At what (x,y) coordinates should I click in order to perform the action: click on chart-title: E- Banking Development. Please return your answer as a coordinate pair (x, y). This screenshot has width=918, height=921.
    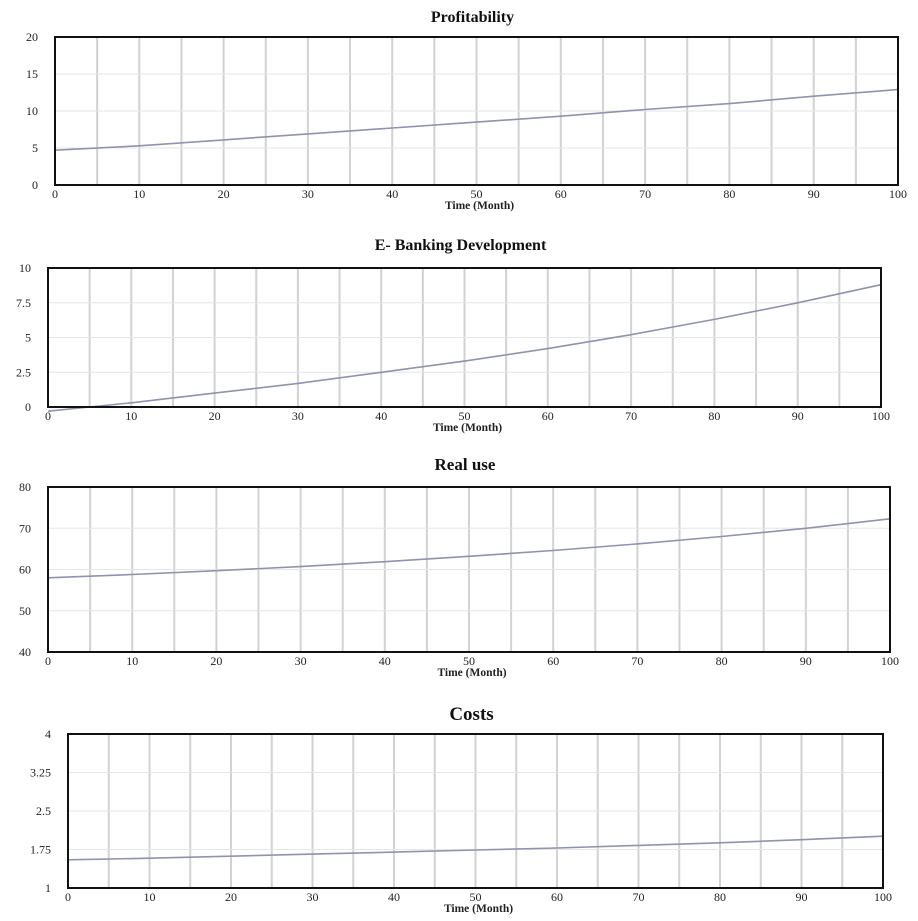
    Looking at the image, I should click on (461, 245).